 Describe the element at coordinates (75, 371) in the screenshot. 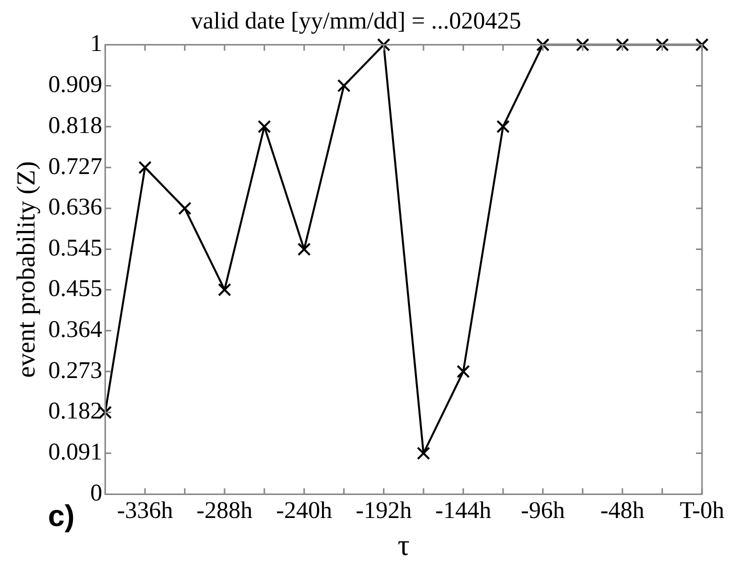

I see `y-tick-label: 0.273` at that location.